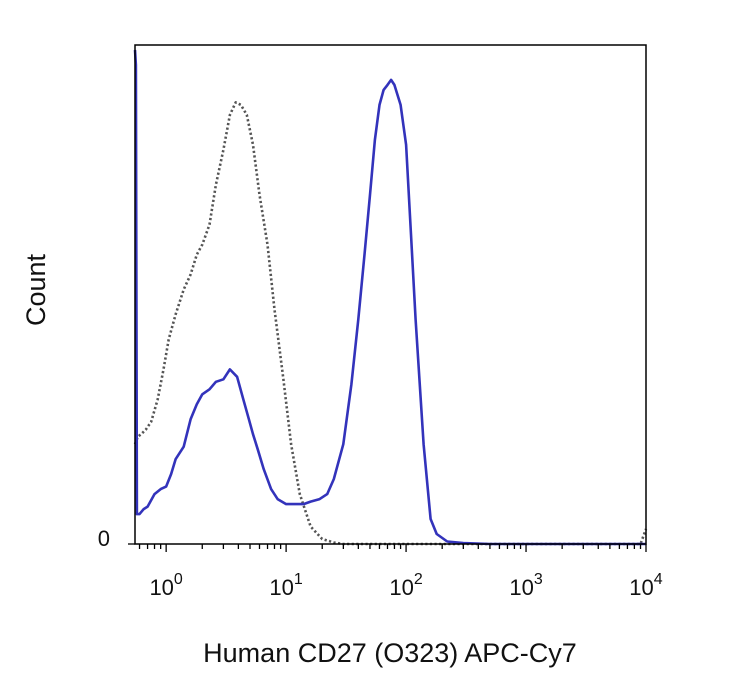 This screenshot has height=694, width=736. Describe the element at coordinates (525, 585) in the screenshot. I see `x-tick-label-3: 10³` at that location.